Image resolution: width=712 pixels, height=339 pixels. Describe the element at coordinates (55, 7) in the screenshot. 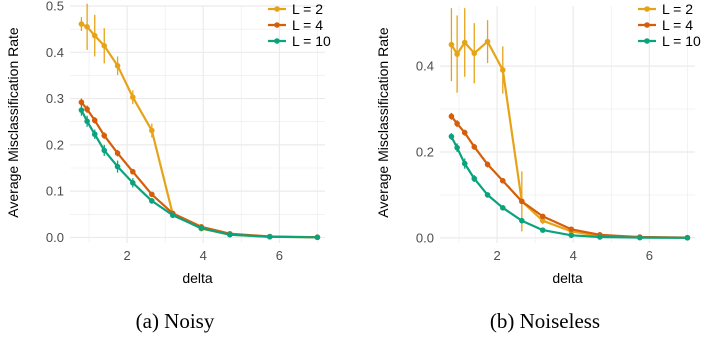

I see `y-tick-label: 0.5` at that location.